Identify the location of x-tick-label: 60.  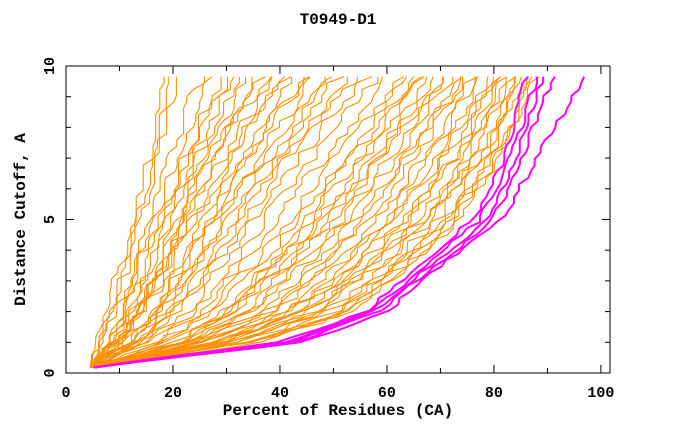
(387, 393).